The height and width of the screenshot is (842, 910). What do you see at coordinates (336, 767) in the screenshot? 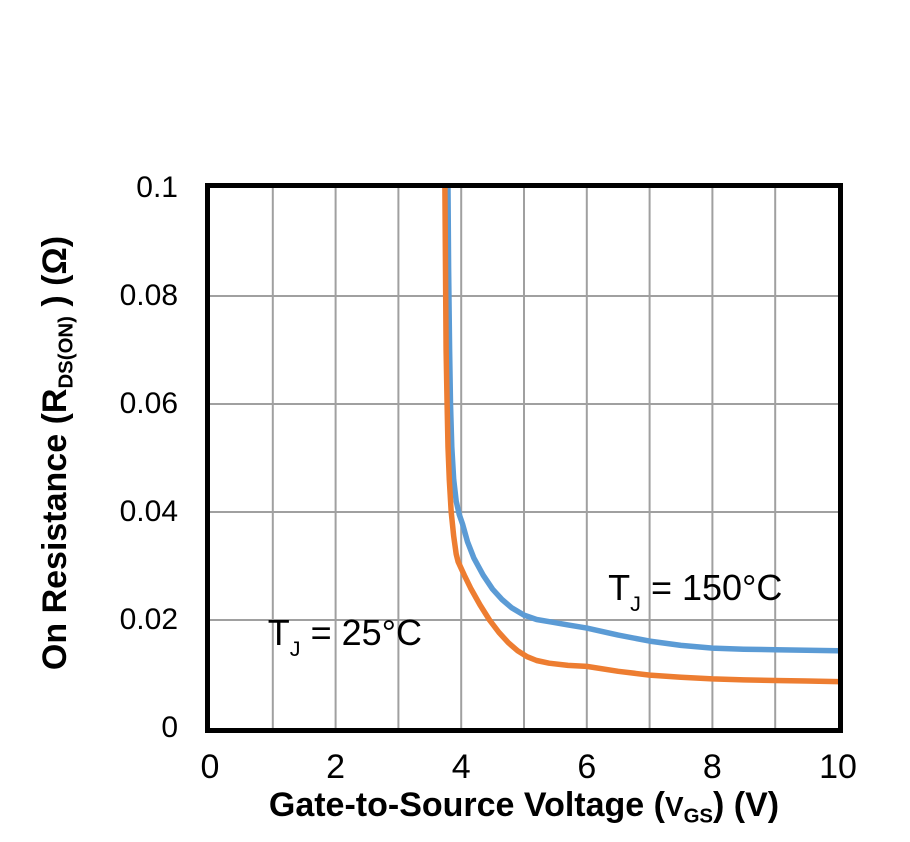
I see `x-tick-label: 2` at bounding box center [336, 767].